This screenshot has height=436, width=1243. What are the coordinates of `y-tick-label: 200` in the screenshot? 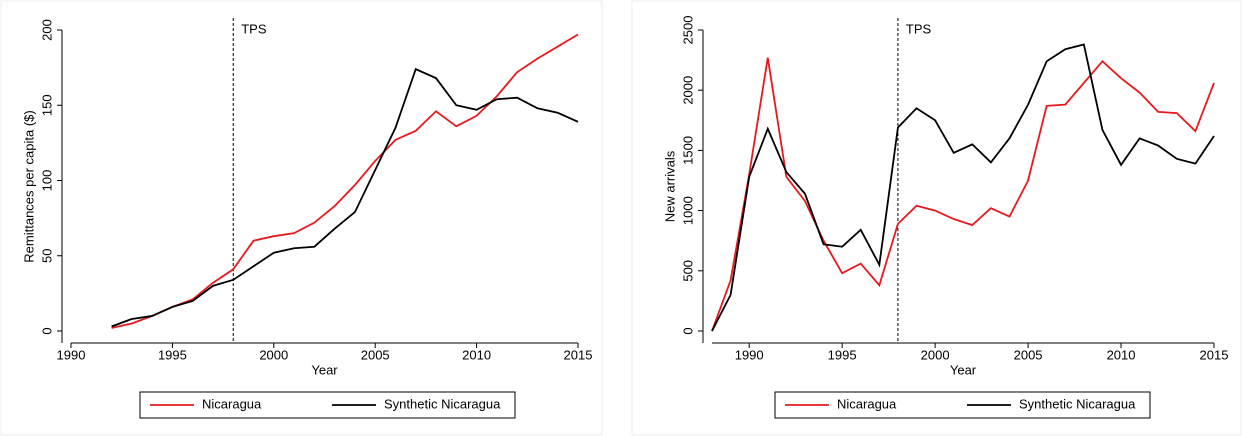 It's located at (46, 30).